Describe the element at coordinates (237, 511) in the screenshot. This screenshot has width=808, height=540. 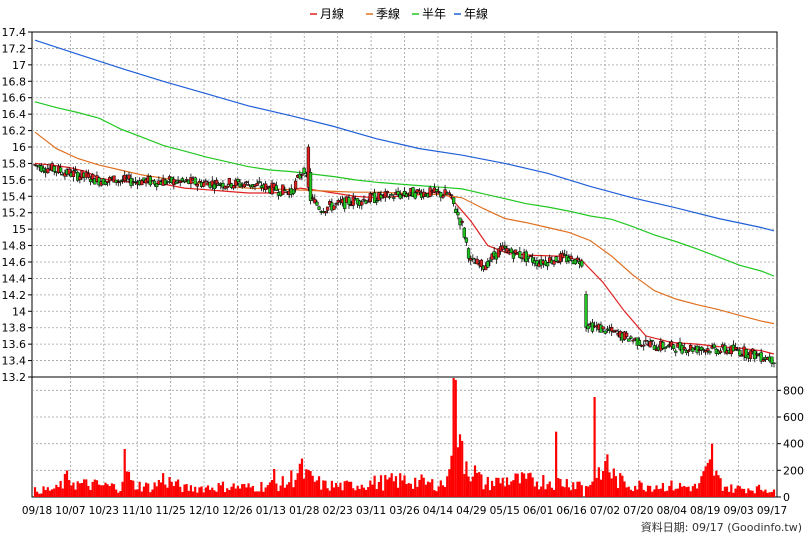
I see `x-tick-label: 12/26` at that location.